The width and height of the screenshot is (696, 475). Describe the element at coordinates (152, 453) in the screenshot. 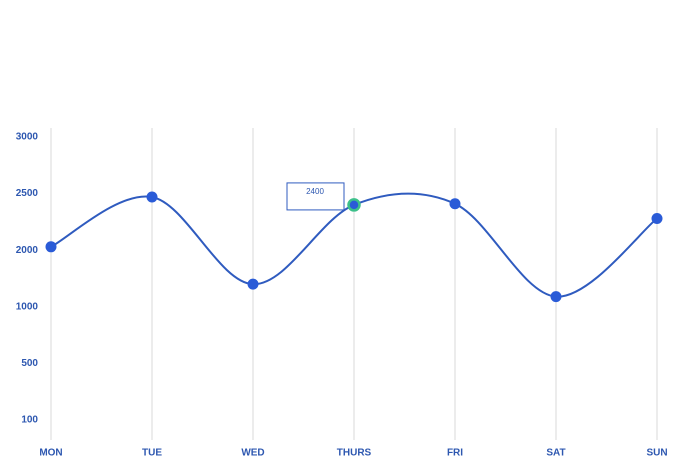

I see `x-tick-label: TUE` at that location.